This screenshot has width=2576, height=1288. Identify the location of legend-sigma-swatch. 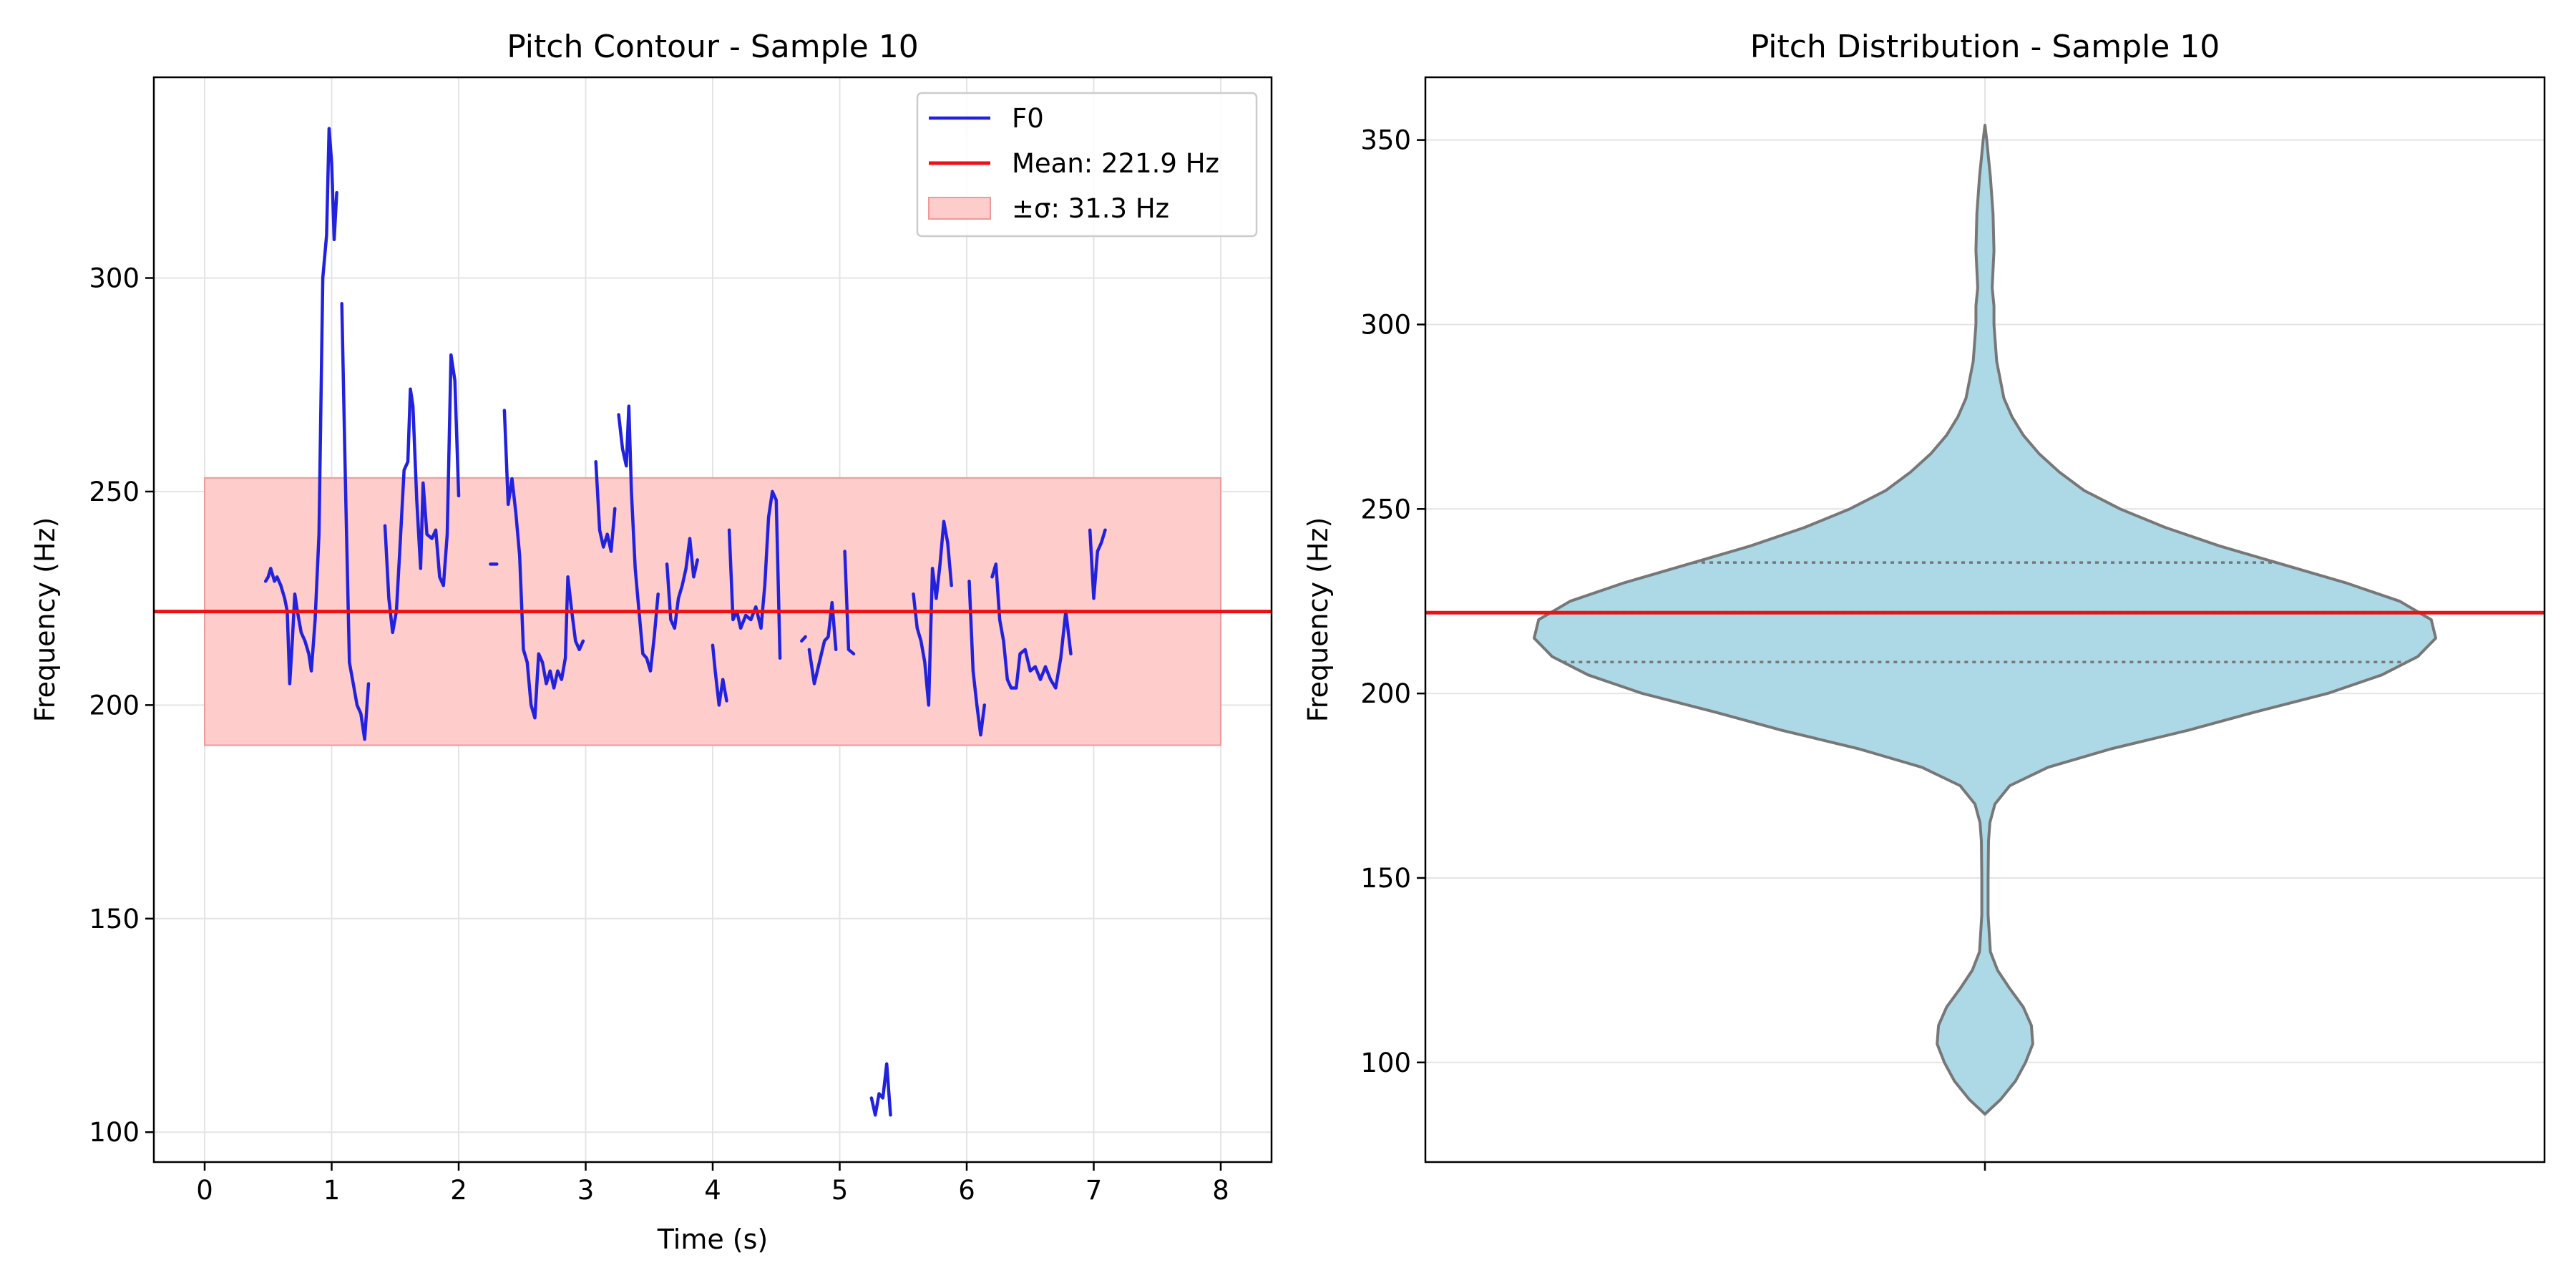
(959, 208).